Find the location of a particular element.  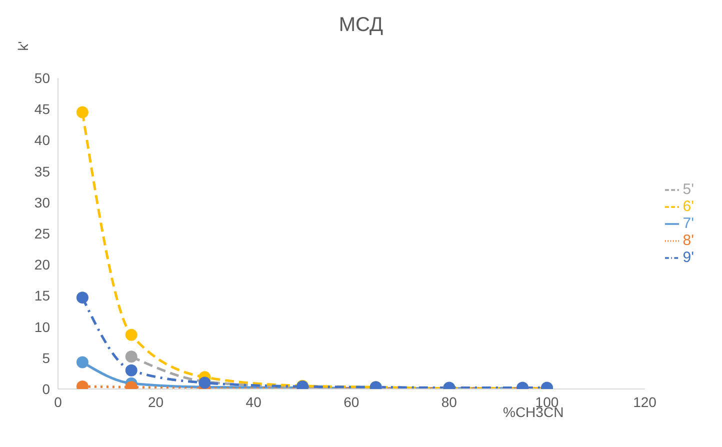

y-tick-label: 50 is located at coordinates (42, 78).